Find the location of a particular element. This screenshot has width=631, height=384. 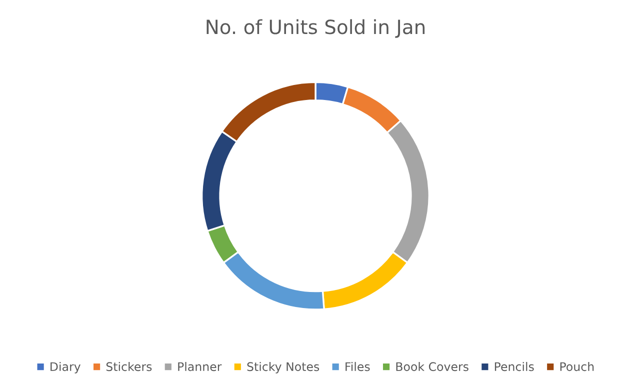

legend-label: Pencils is located at coordinates (514, 367).